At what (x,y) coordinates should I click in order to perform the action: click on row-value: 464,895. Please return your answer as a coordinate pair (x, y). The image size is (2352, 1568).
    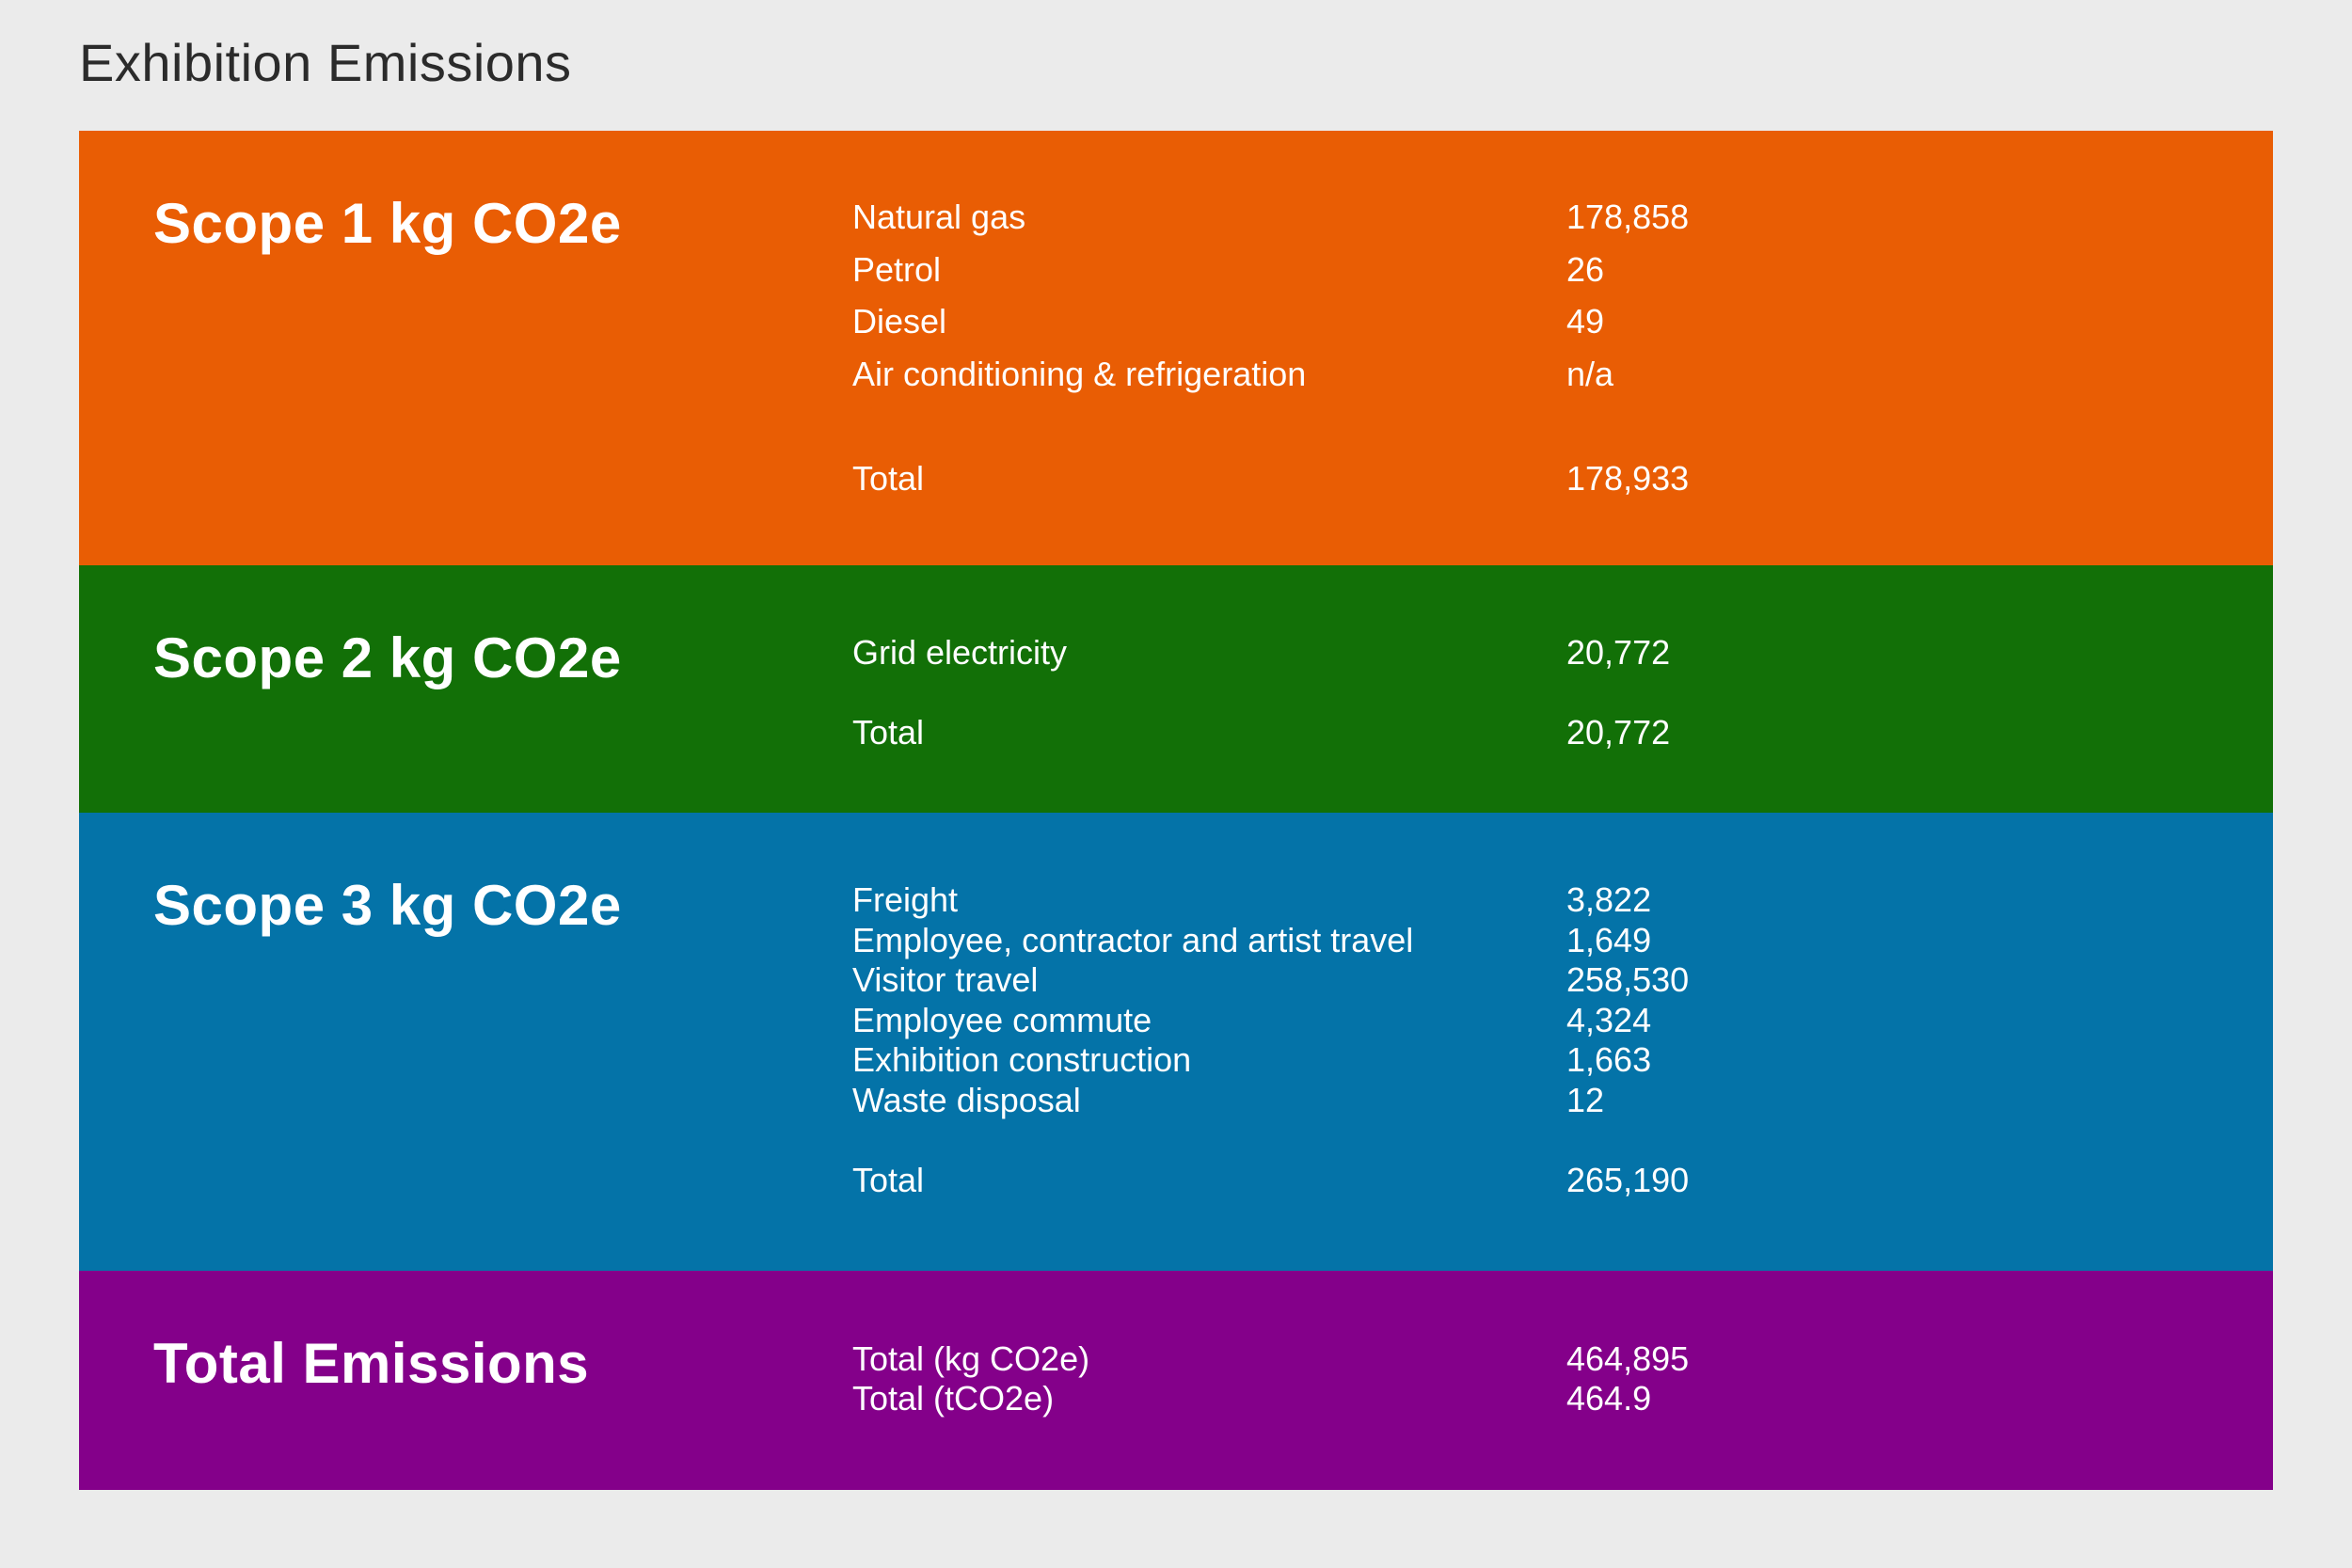
    Looking at the image, I should click on (1628, 1359).